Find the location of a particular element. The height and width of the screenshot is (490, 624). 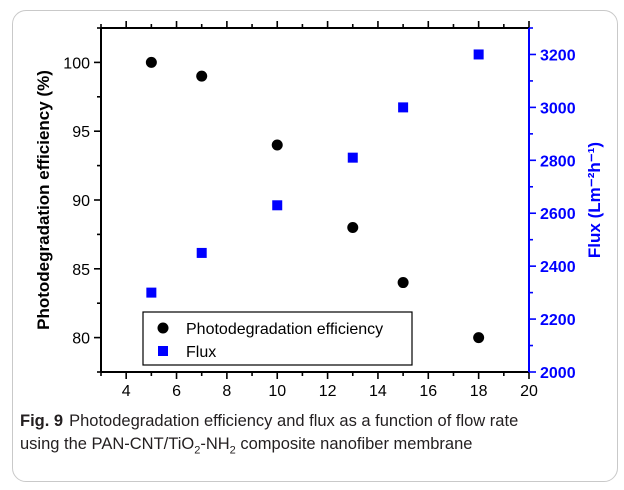

y-right-tick-label: 3000 is located at coordinates (558, 108).